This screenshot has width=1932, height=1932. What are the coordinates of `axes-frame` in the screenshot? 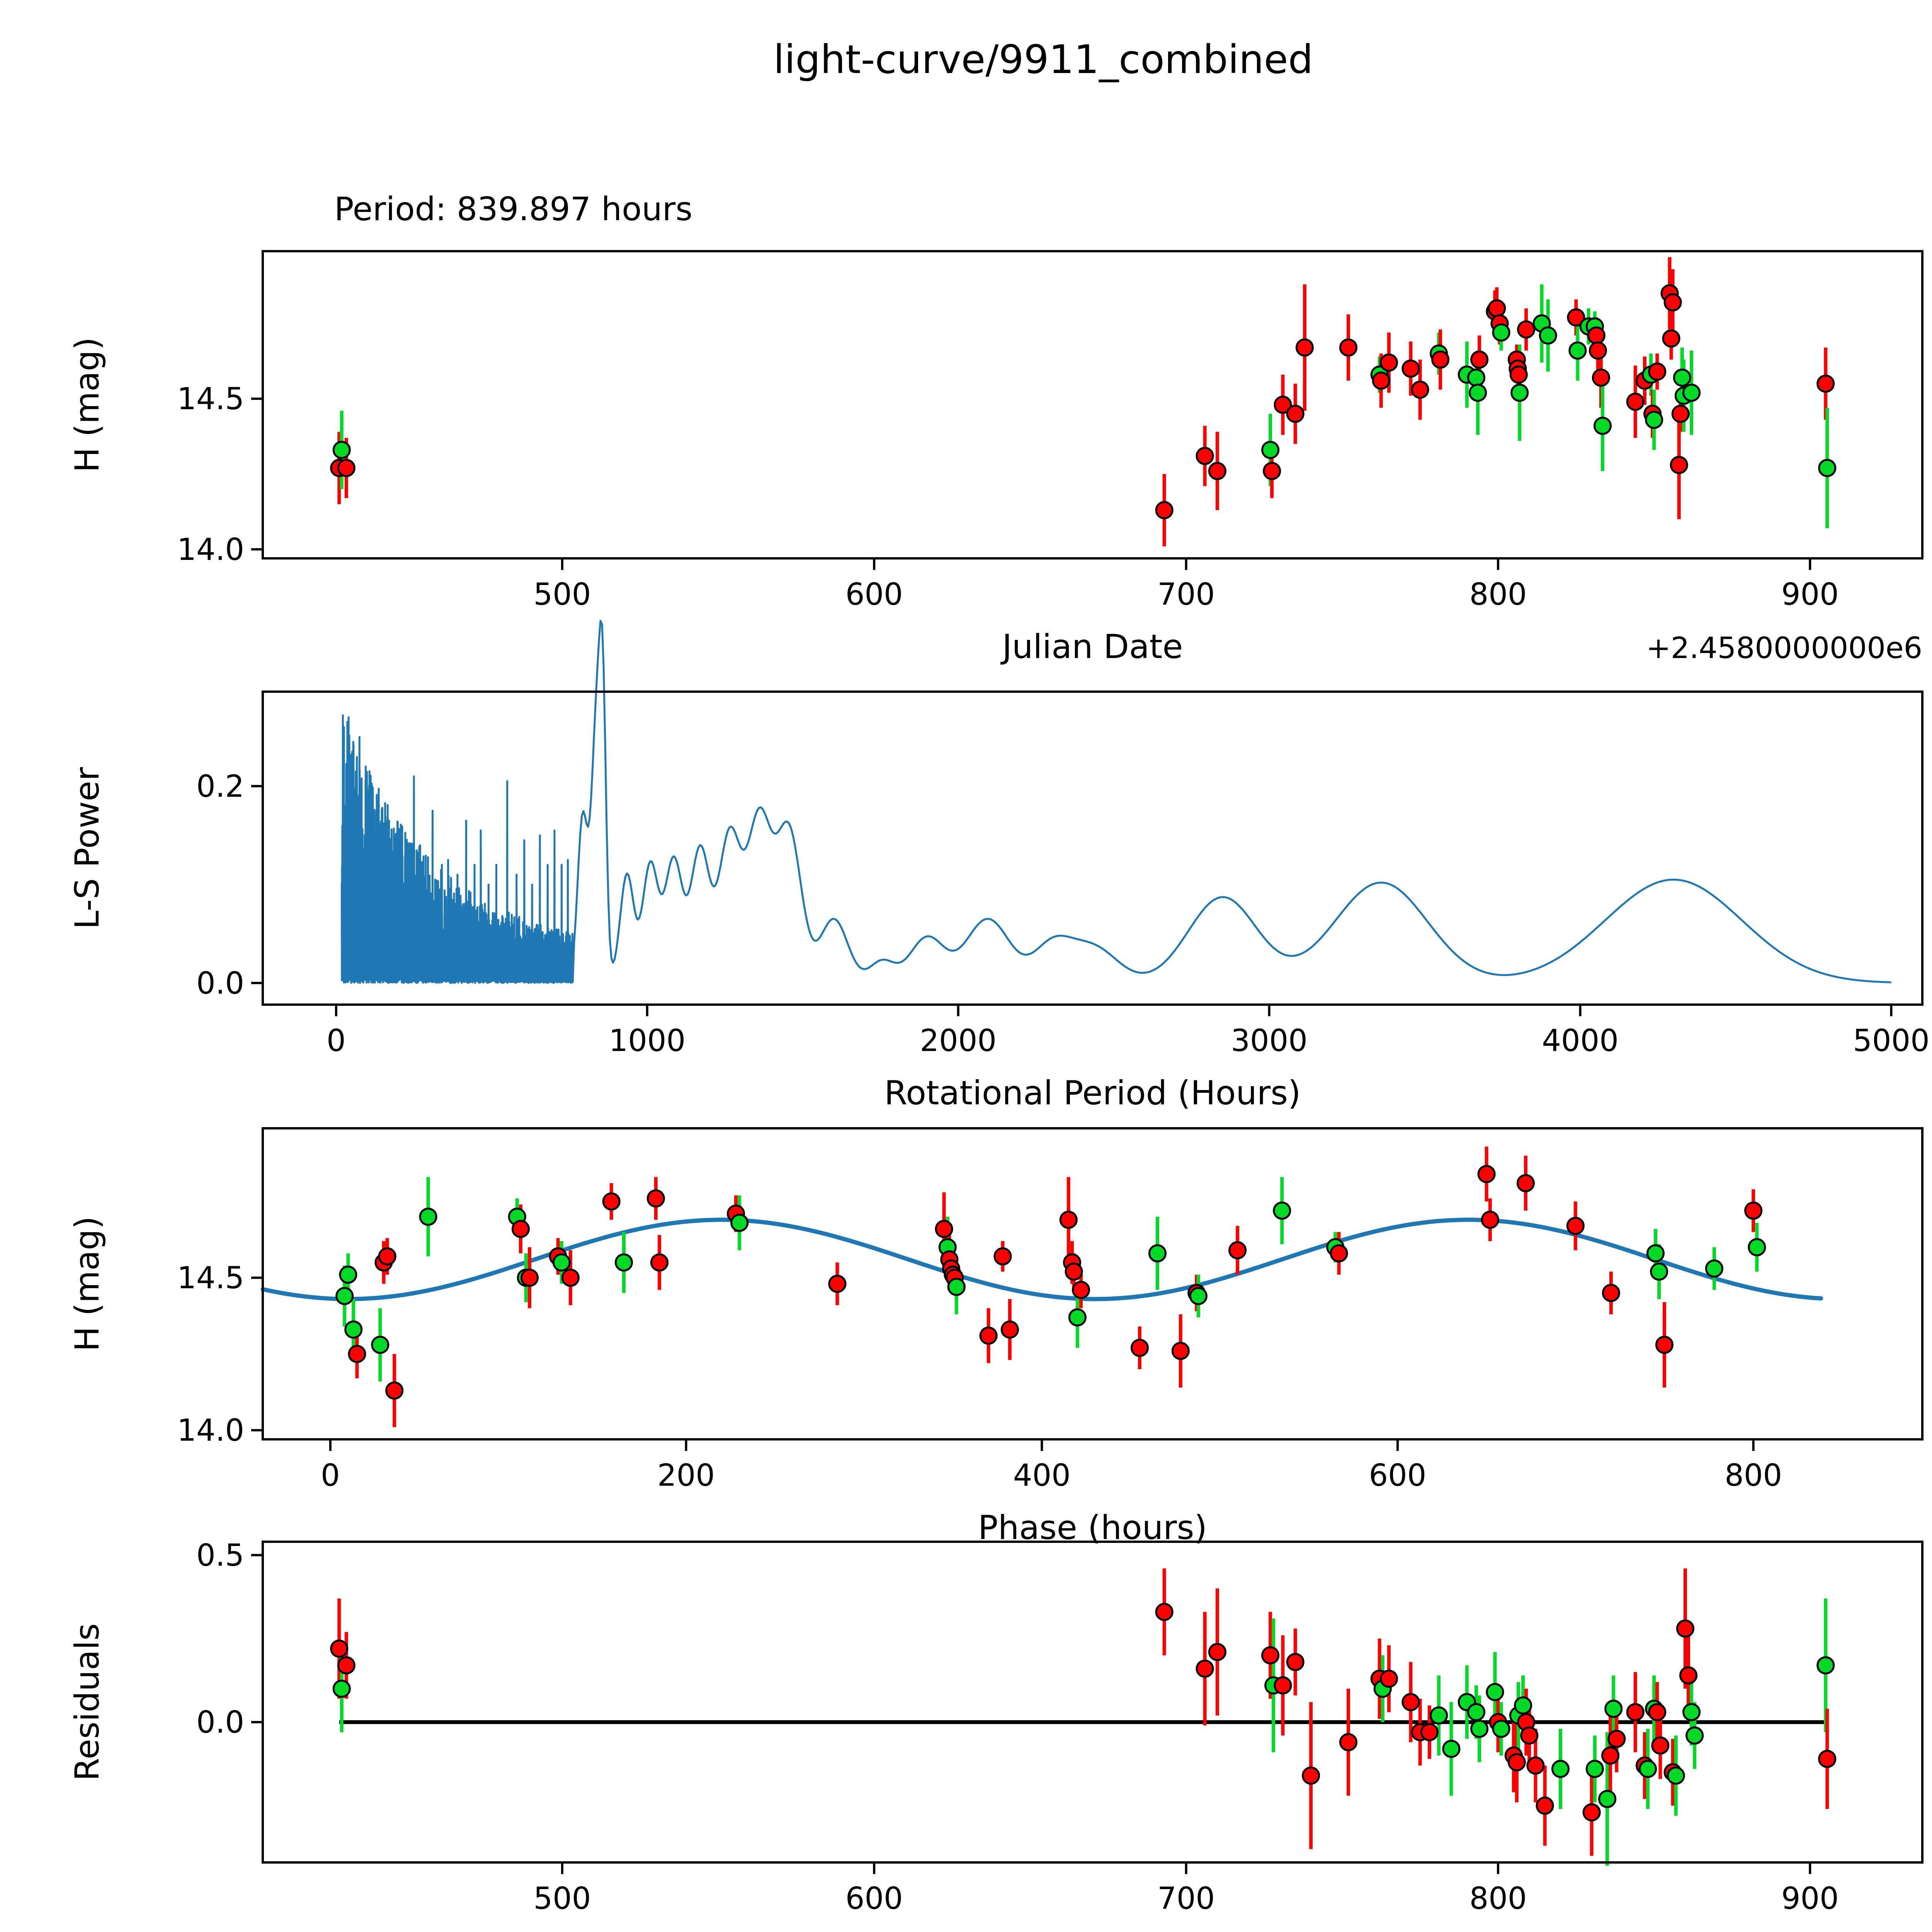 It's located at (1092, 1284).